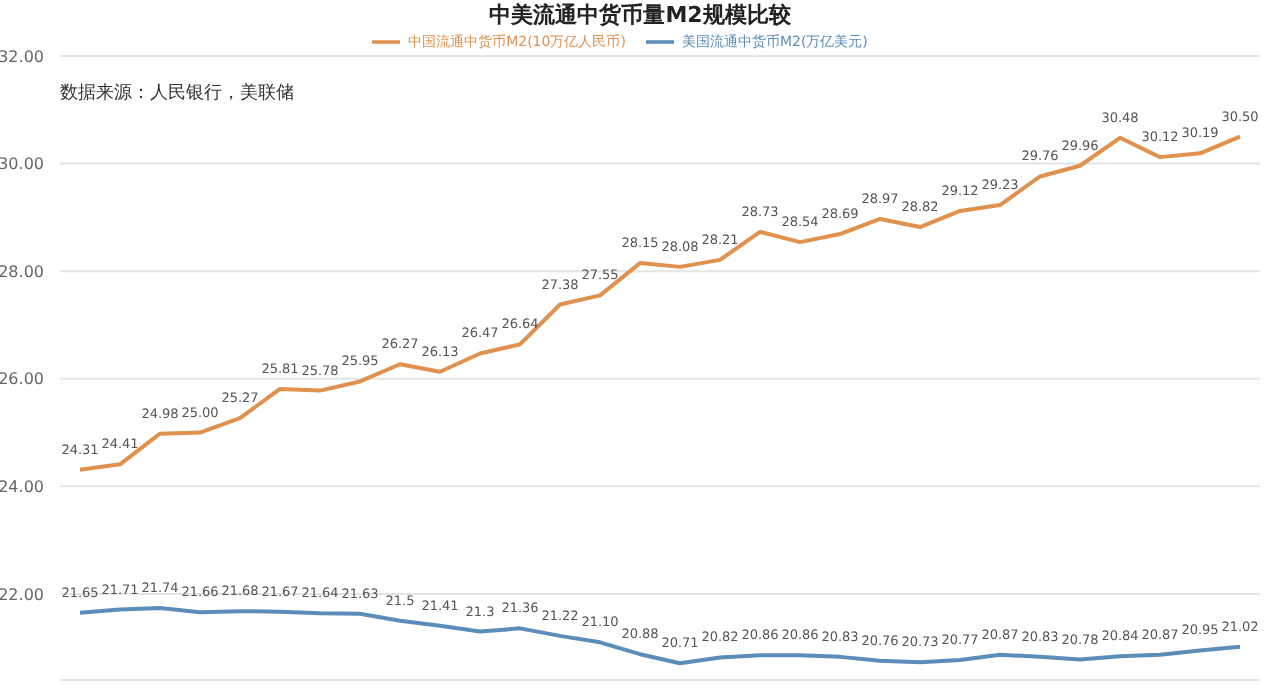  Describe the element at coordinates (22, 594) in the screenshot. I see `y-tick-label: 22.00` at that location.